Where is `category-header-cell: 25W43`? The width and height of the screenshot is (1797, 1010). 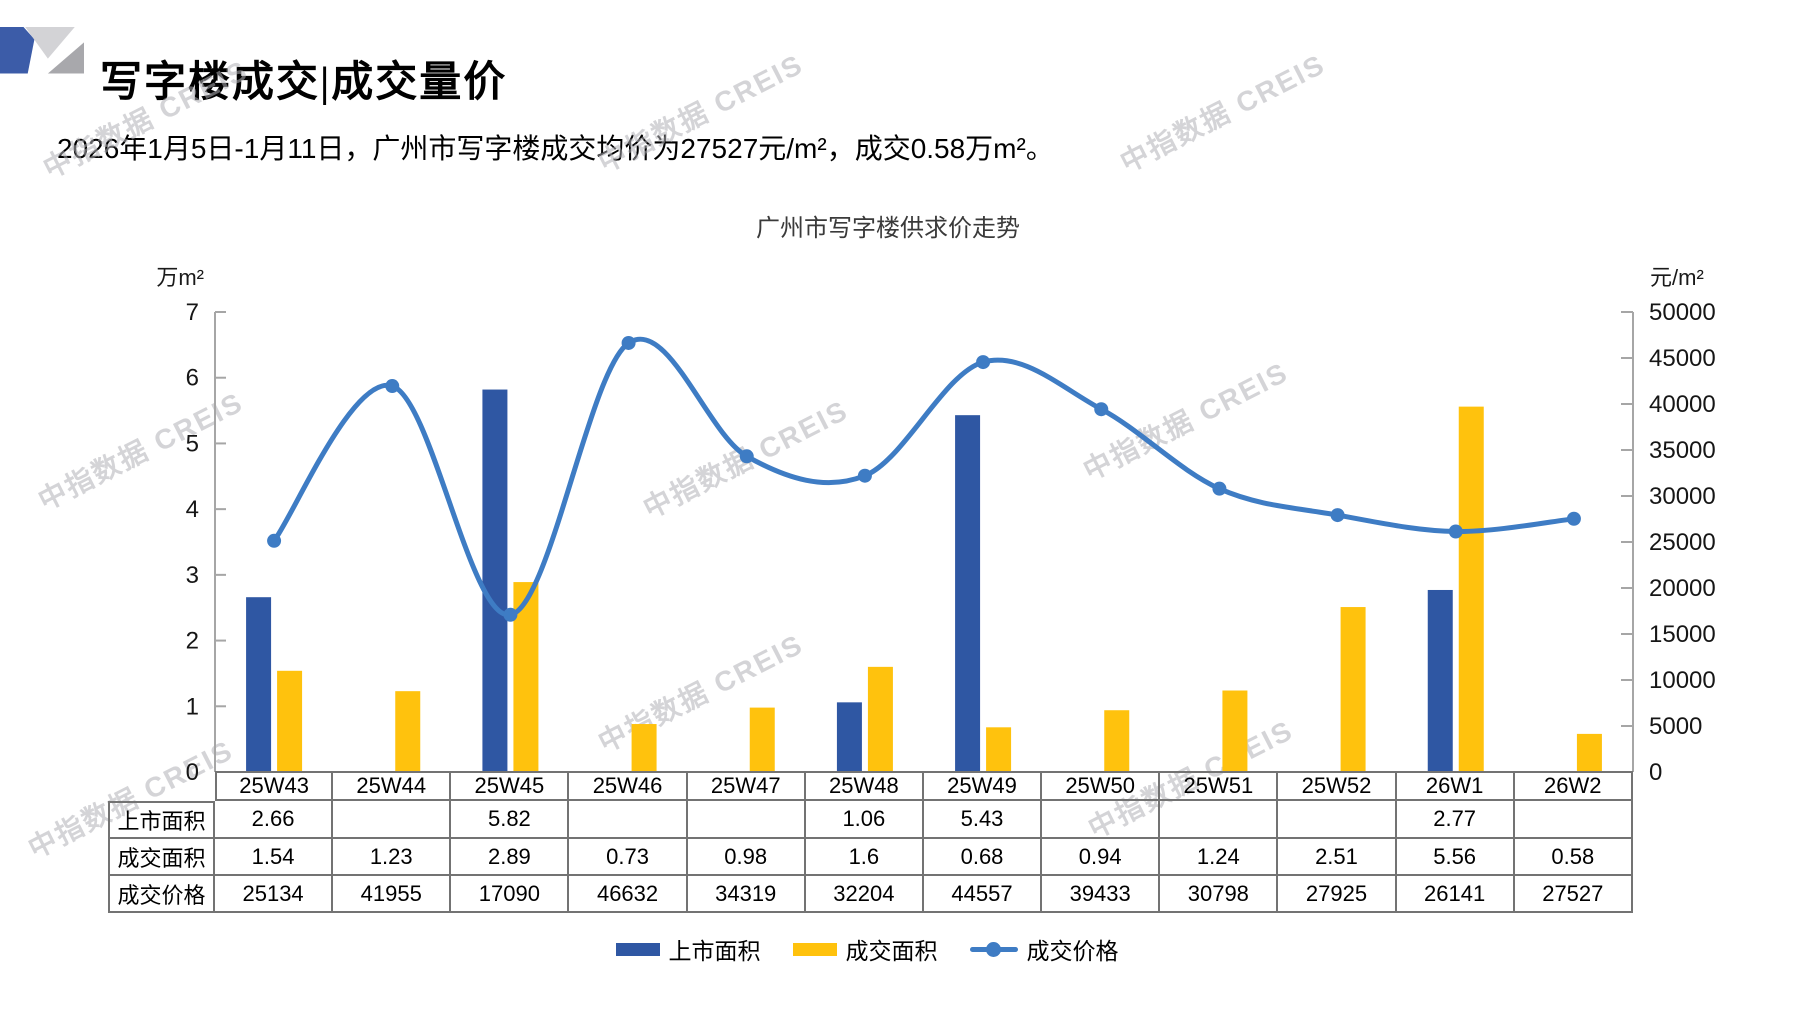 category-header-cell: 25W43 is located at coordinates (274, 786).